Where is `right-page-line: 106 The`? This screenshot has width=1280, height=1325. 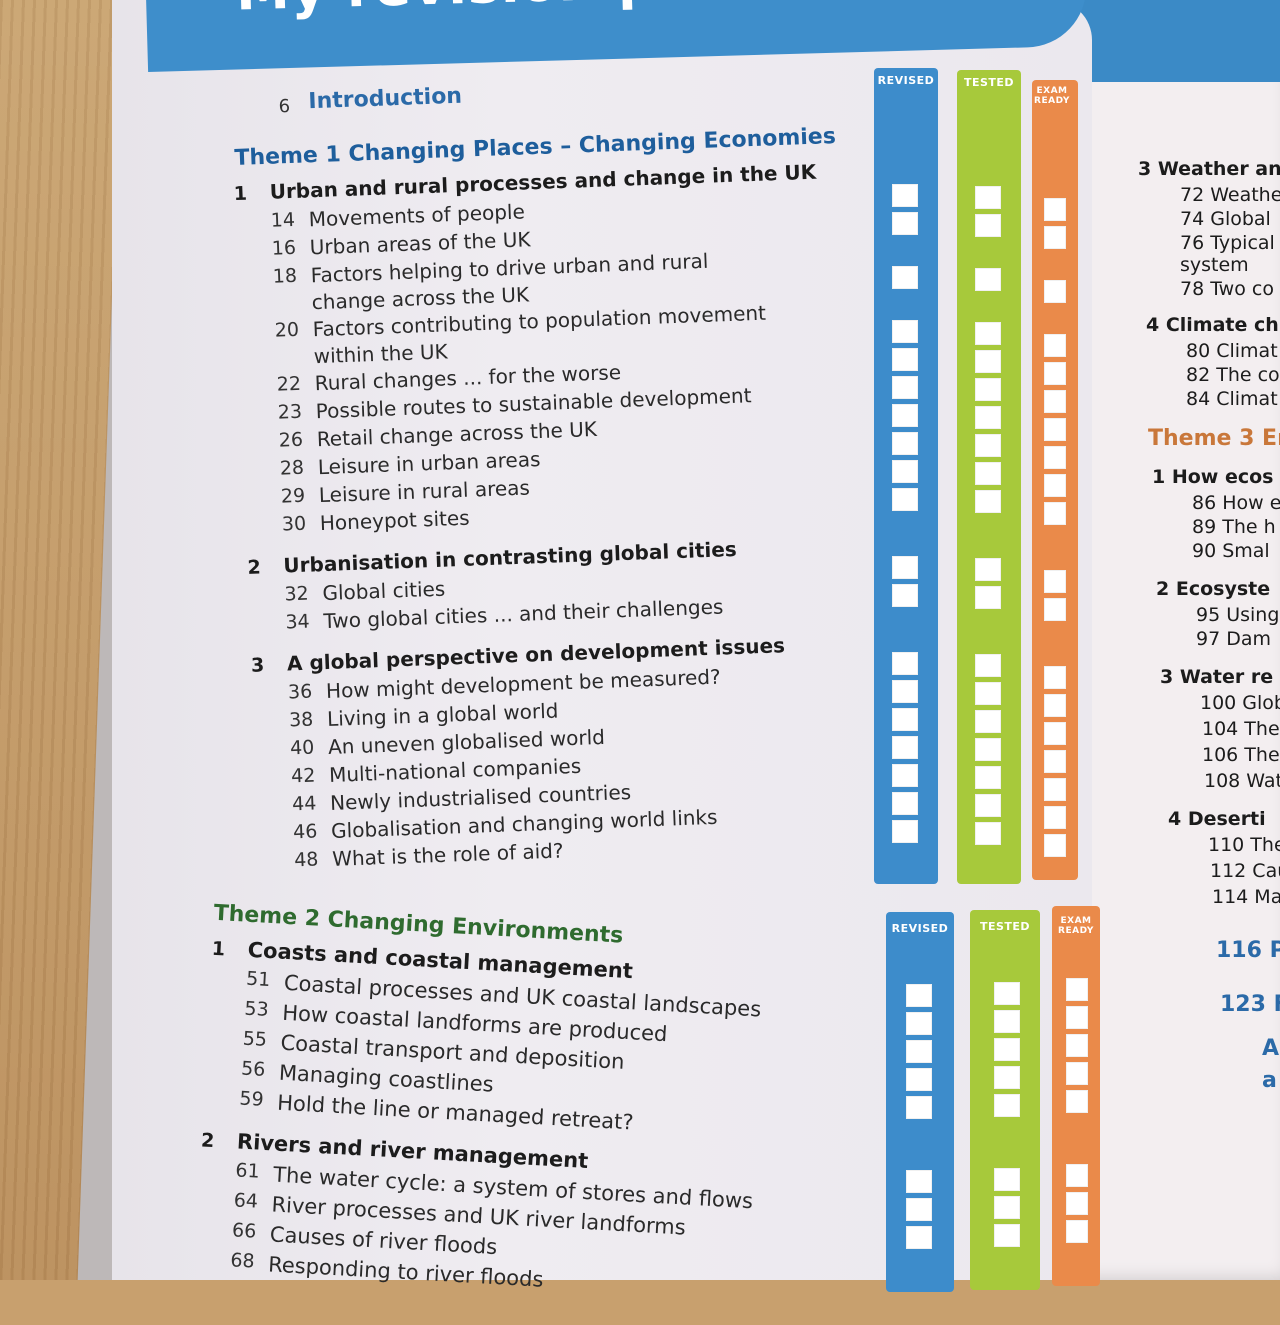 right-page-line: 106 The is located at coordinates (1241, 755).